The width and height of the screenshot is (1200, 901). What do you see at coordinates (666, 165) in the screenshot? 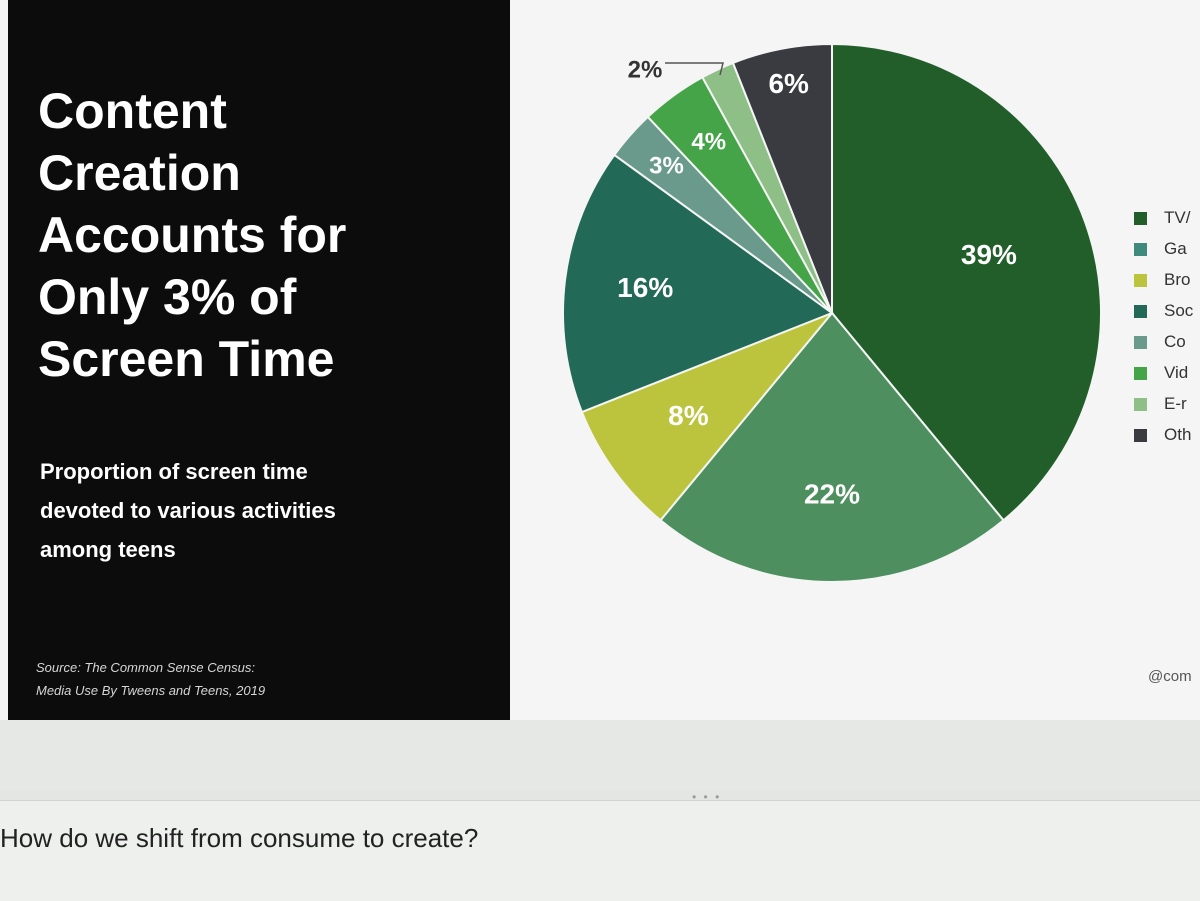
I see `data-label: 3%` at bounding box center [666, 165].